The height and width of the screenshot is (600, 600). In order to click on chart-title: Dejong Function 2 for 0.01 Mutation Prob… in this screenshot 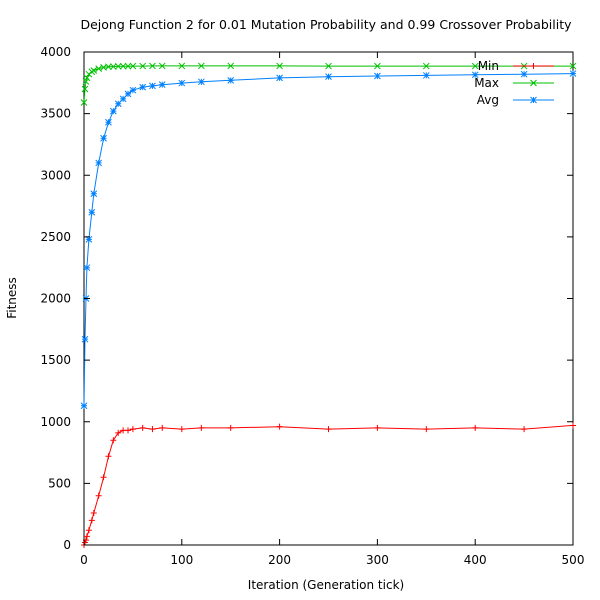, I will do `click(326, 24)`.